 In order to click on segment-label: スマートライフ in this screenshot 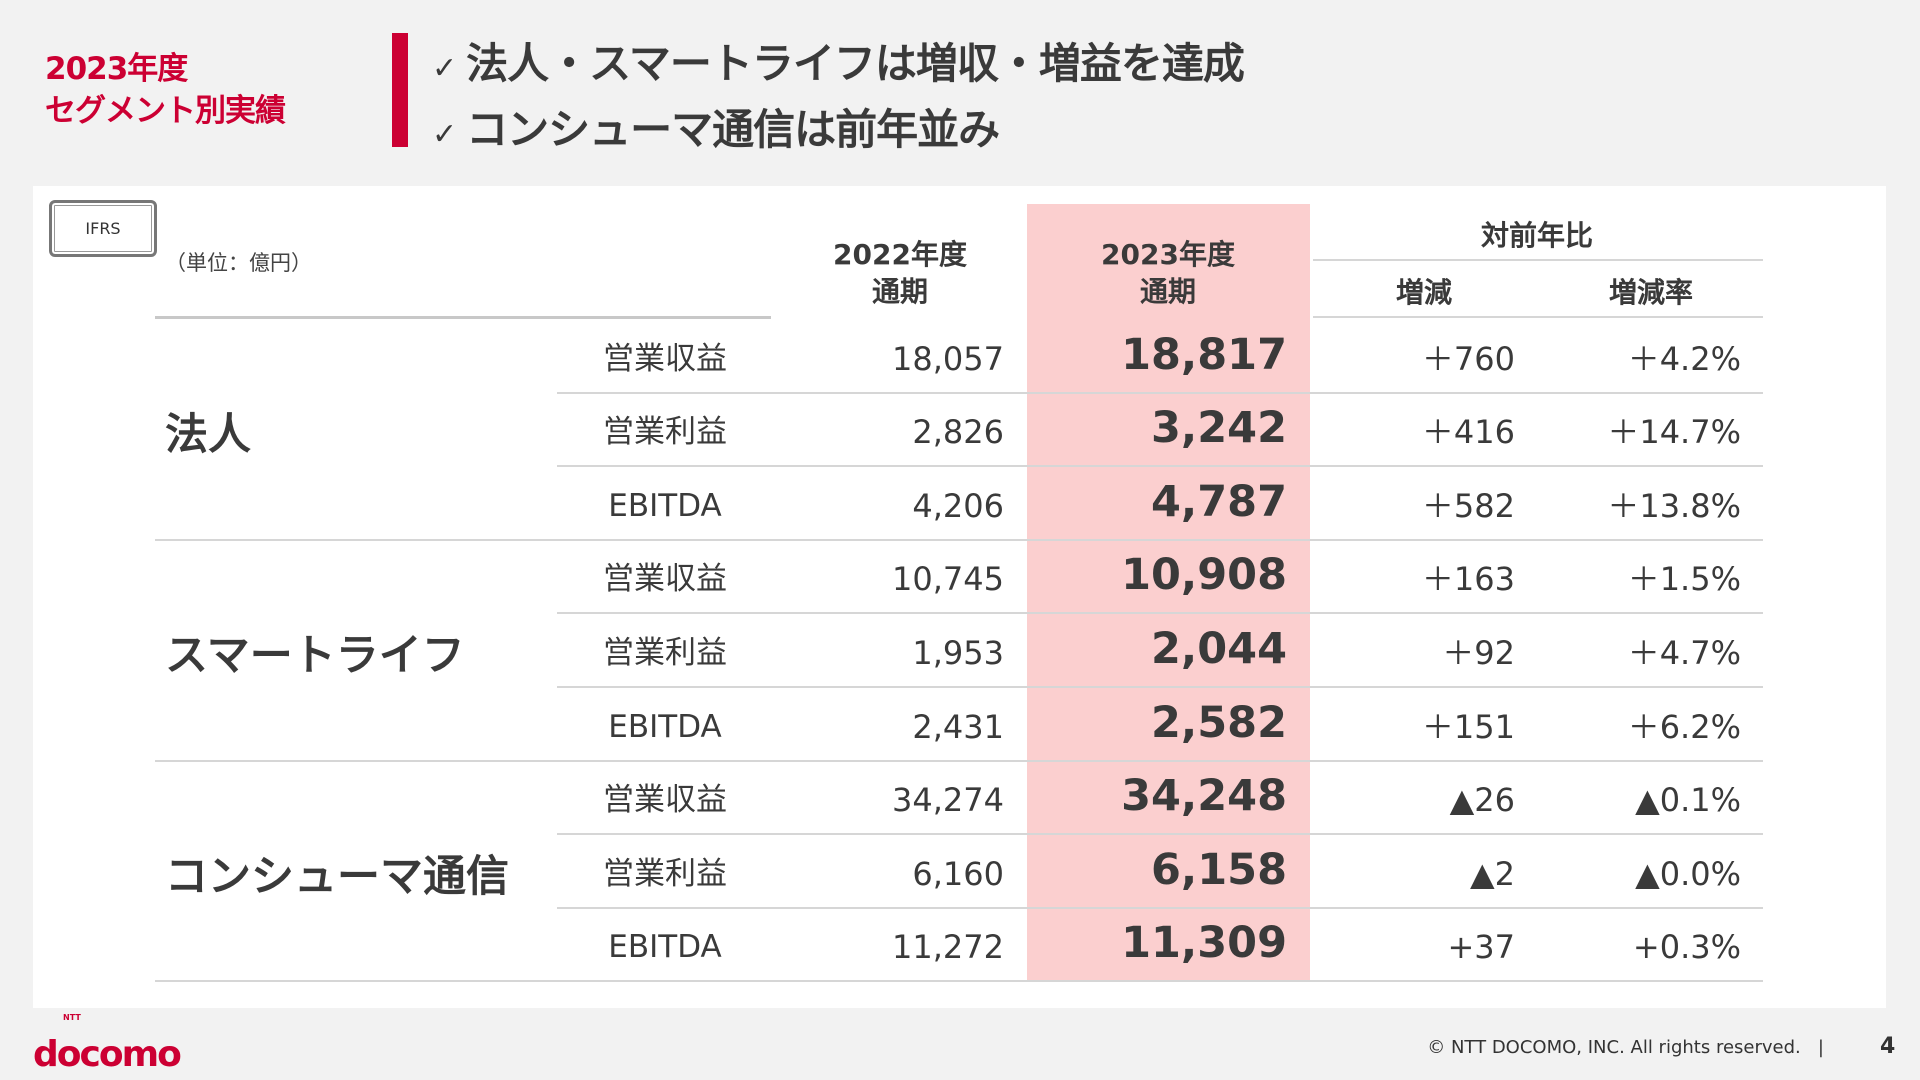, I will do `click(315, 656)`.